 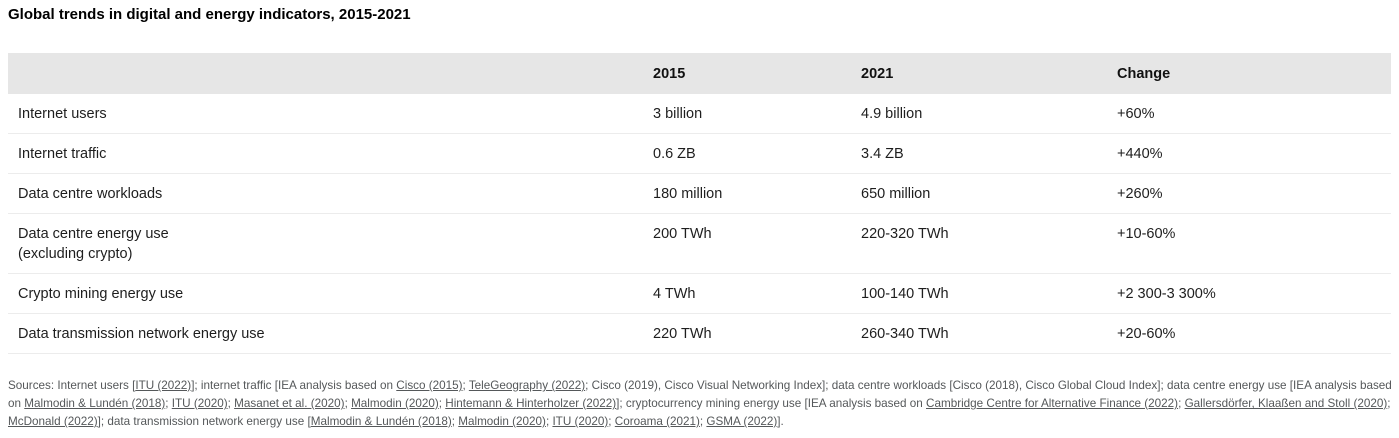 I want to click on source-link: Hintemann & Hinterholzer (2022), so click(x=531, y=403).